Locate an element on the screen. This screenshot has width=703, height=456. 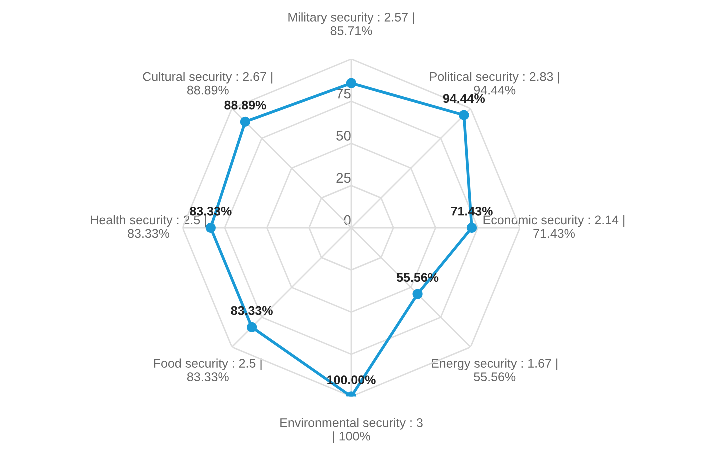
data-label: 88.89% is located at coordinates (245, 105).